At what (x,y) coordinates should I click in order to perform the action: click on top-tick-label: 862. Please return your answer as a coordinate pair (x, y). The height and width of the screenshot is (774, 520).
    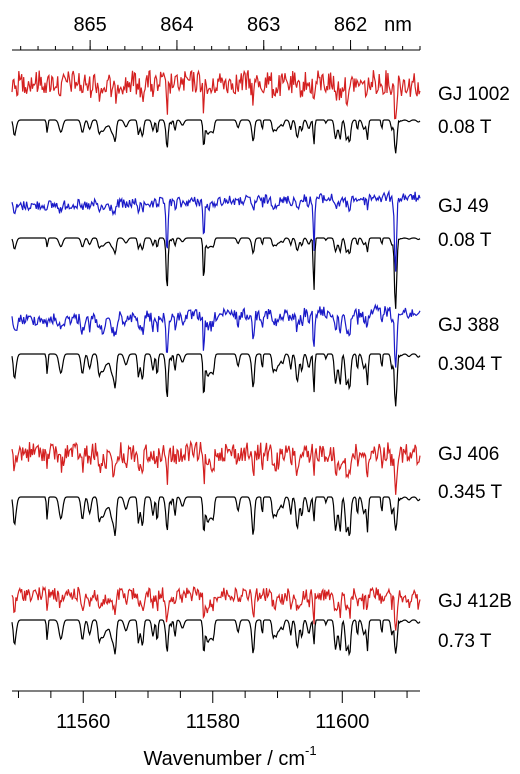
    Looking at the image, I should click on (350, 25).